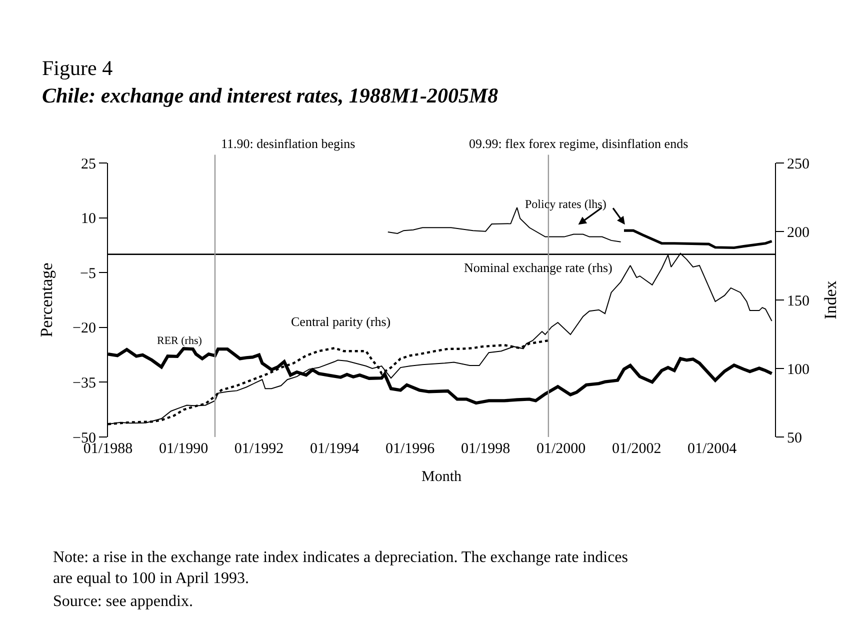  What do you see at coordinates (341, 321) in the screenshot?
I see `text: Central parity (rhs)` at bounding box center [341, 321].